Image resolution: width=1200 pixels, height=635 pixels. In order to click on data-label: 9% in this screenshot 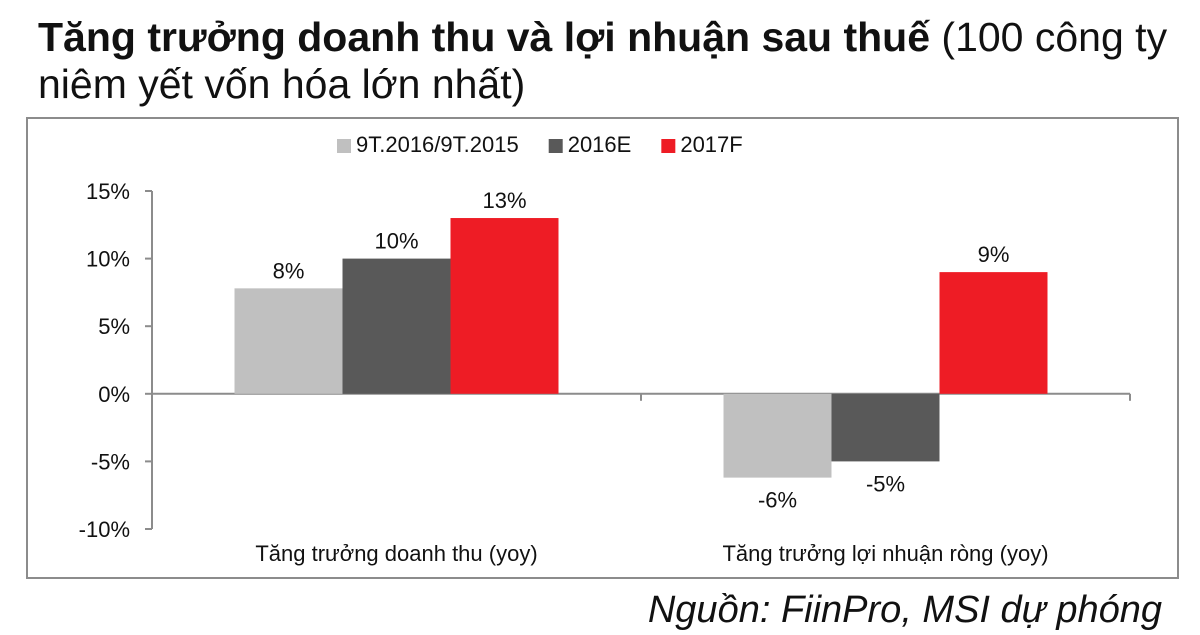, I will do `click(994, 254)`.